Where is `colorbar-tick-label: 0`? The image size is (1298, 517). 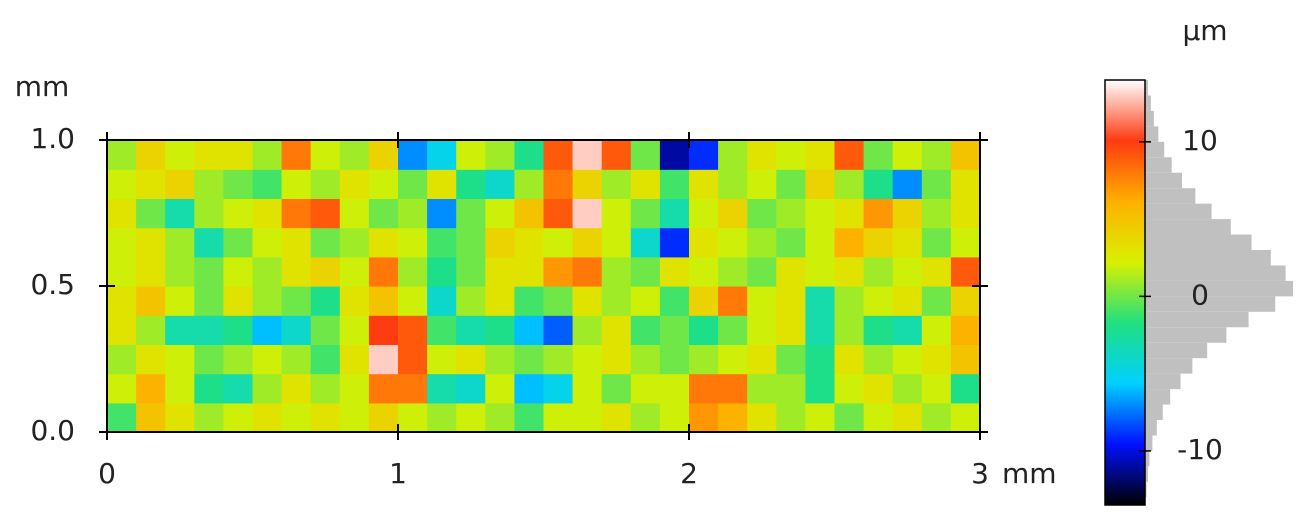
colorbar-tick-label: 0 is located at coordinates (1200, 294).